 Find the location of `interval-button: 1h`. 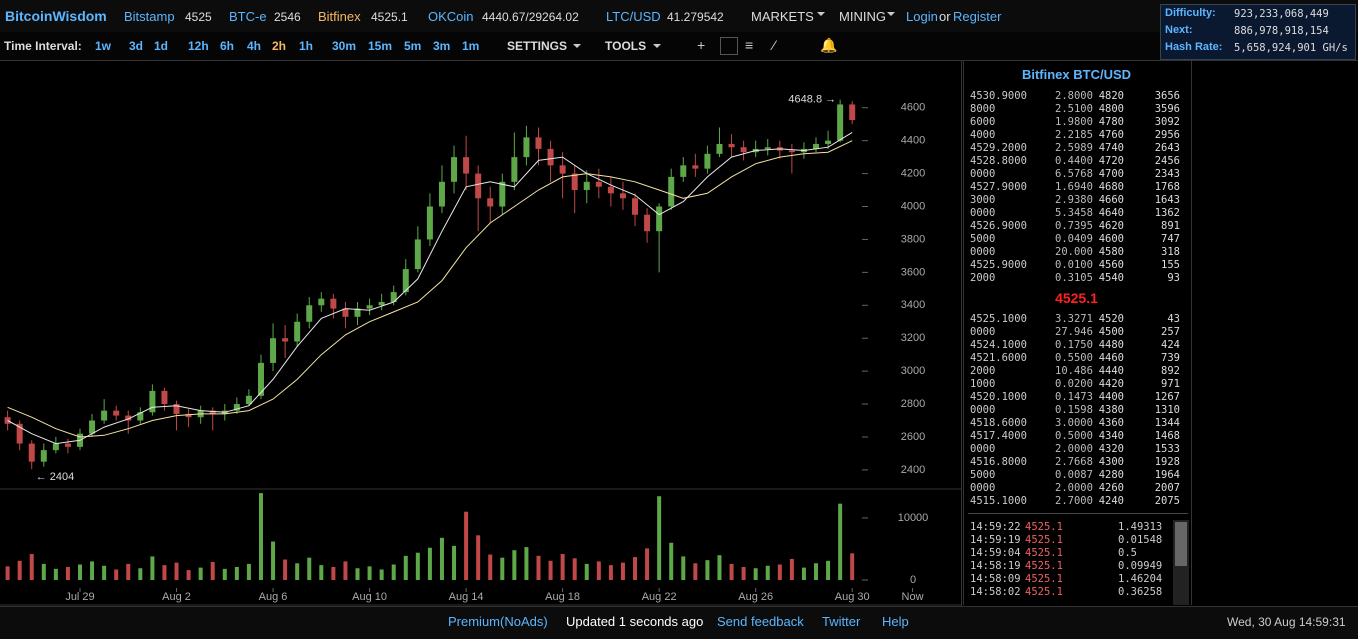

interval-button: 1h is located at coordinates (306, 46).